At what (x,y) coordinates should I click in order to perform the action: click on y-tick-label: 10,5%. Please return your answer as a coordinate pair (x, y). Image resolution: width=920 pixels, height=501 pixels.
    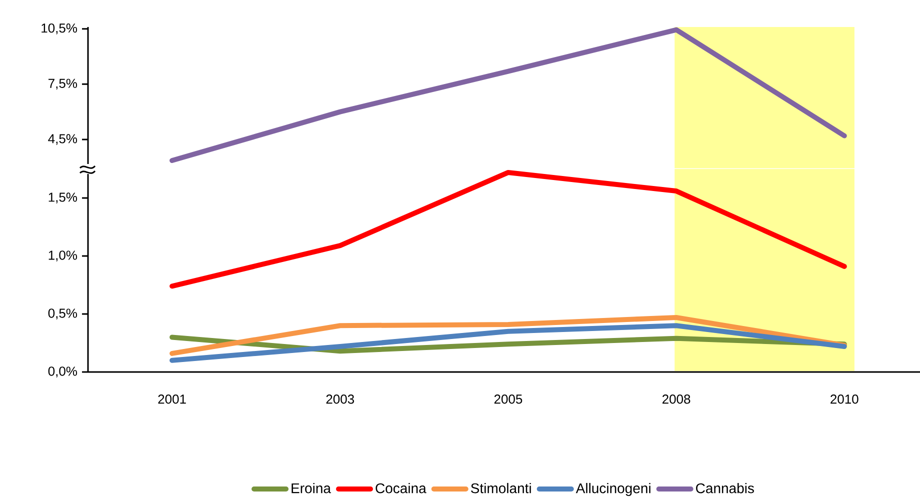
    Looking at the image, I should click on (60, 28).